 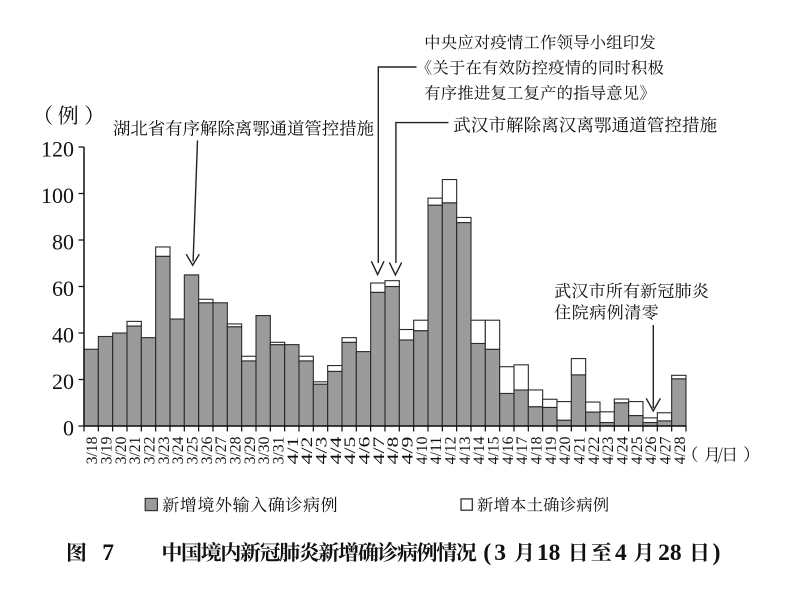 What do you see at coordinates (621, 553) in the screenshot?
I see `svg-text: 4` at bounding box center [621, 553].